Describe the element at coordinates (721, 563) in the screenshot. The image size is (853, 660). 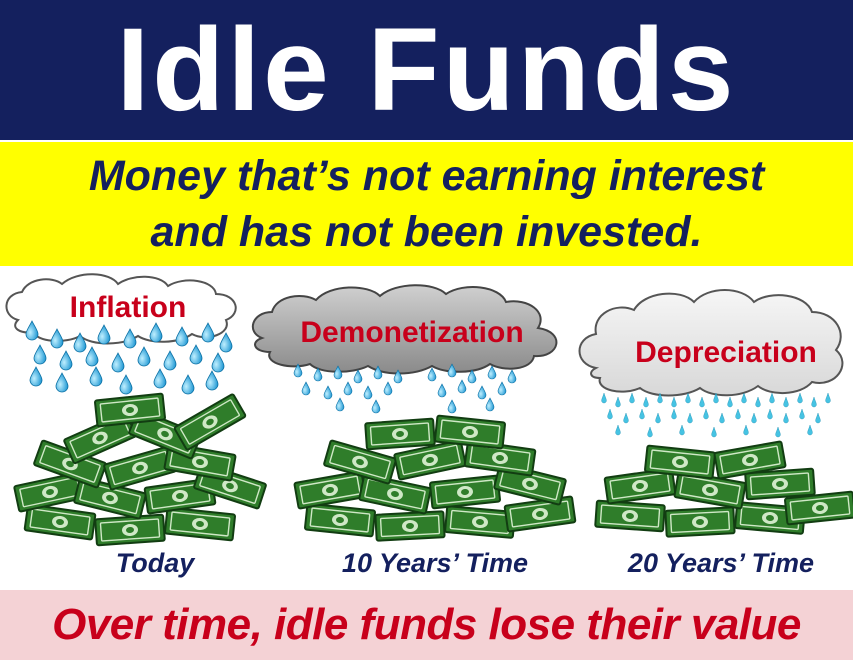
I see `caption-20-years: 20 Years’ Time` at that location.